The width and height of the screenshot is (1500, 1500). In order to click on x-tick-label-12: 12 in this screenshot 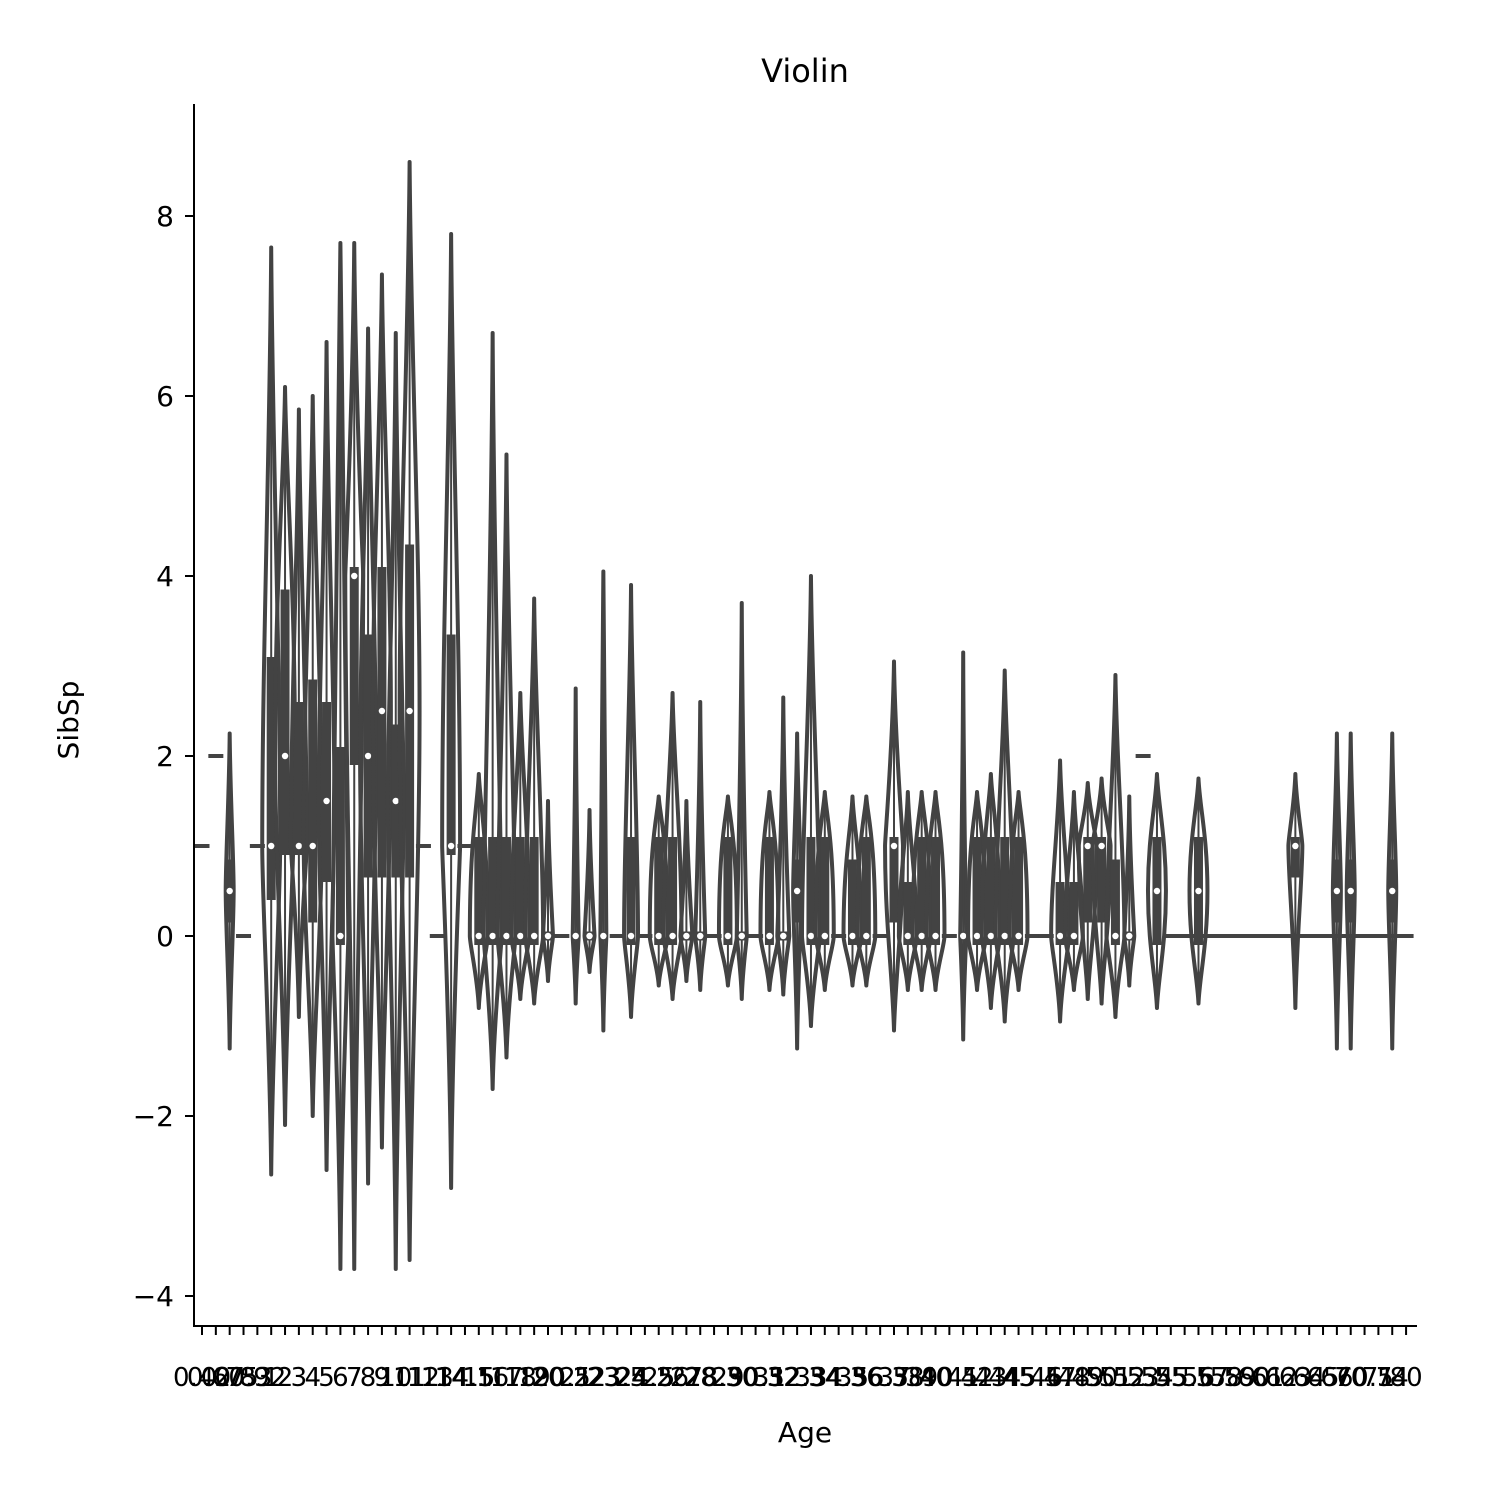, I will do `click(423, 1378)`.